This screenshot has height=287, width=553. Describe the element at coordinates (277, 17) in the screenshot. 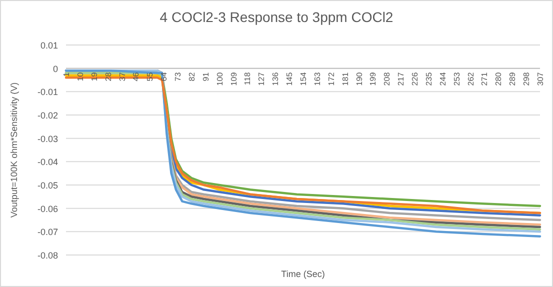

I see `chart-title: 4 COCl2-3 Response to 3ppm COCl2` at that location.